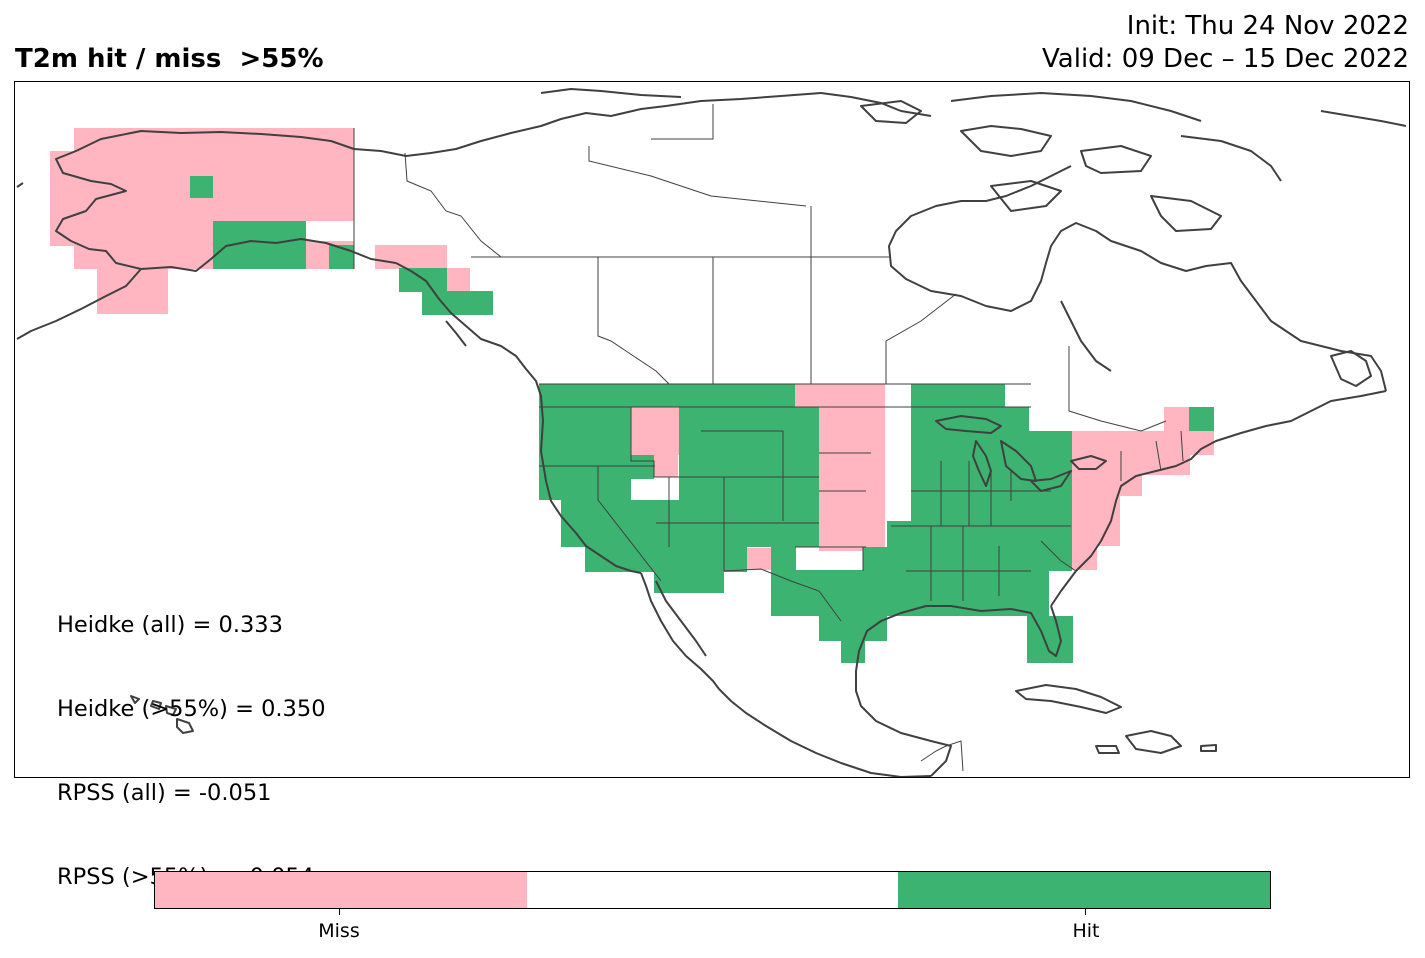  I want to click on colorbar, so click(712, 890).